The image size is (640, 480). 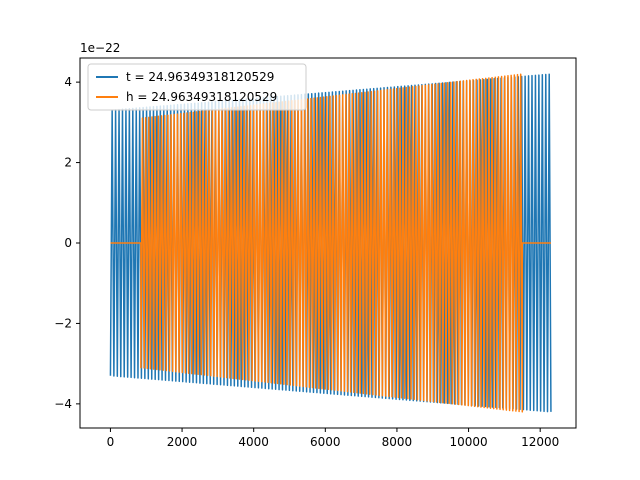 I want to click on y-axis: −4 −2 0 2 4, so click(x=67, y=243).